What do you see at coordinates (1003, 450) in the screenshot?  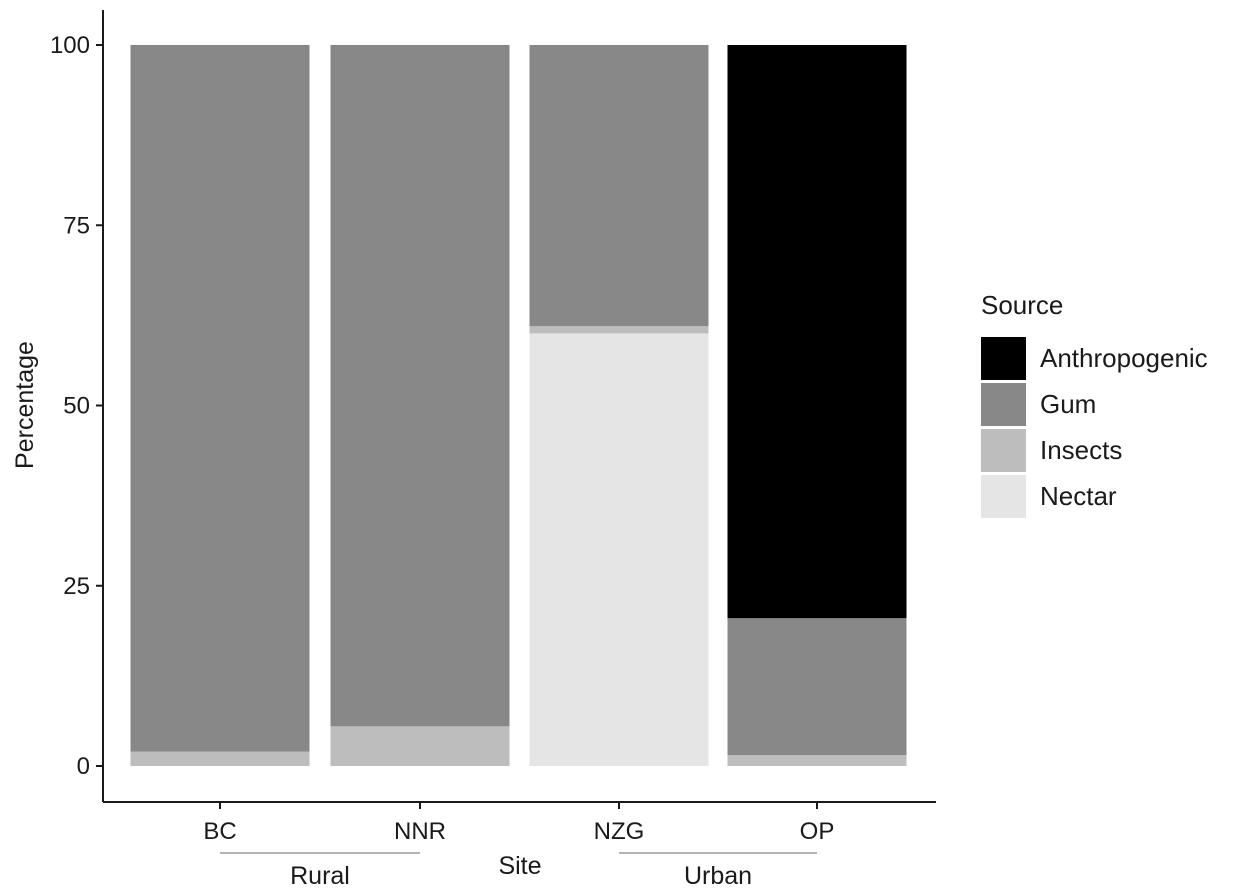 I see `legend-swatch-insects` at bounding box center [1003, 450].